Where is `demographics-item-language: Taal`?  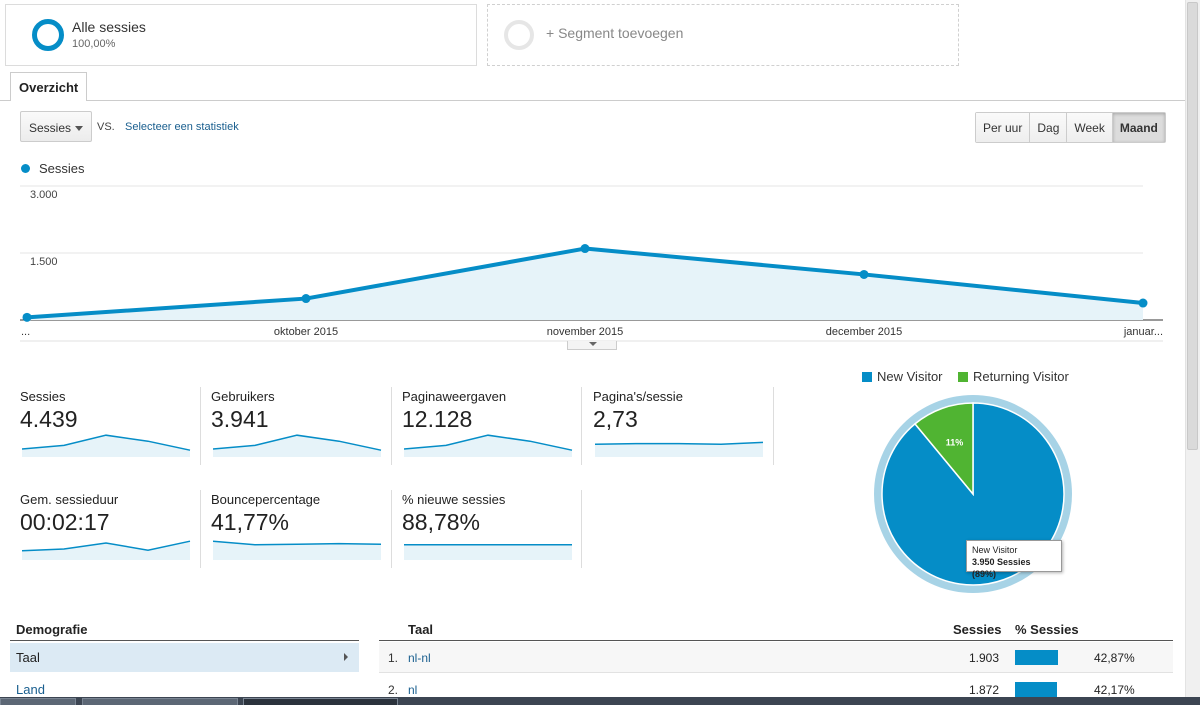
demographics-item-language: Taal is located at coordinates (184, 657).